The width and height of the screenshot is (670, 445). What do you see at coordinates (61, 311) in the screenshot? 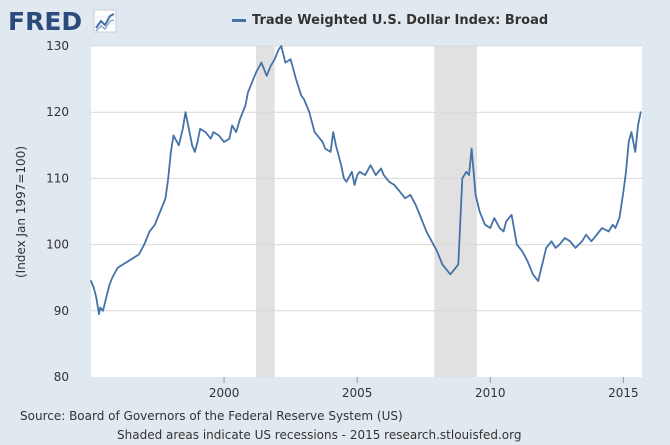
I see `y-tick-label: 90` at bounding box center [61, 311].